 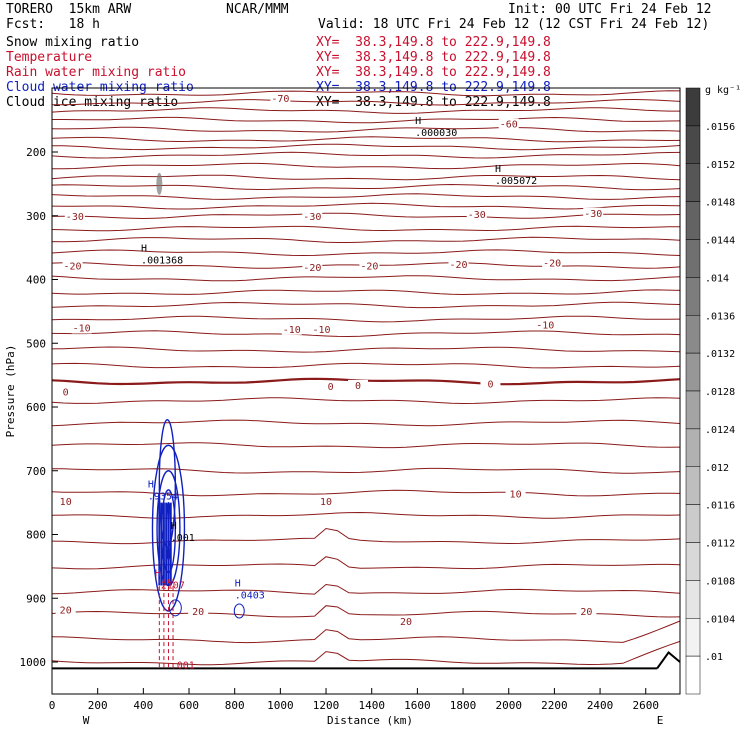 I want to click on contour-label: -10, so click(x=545, y=325).